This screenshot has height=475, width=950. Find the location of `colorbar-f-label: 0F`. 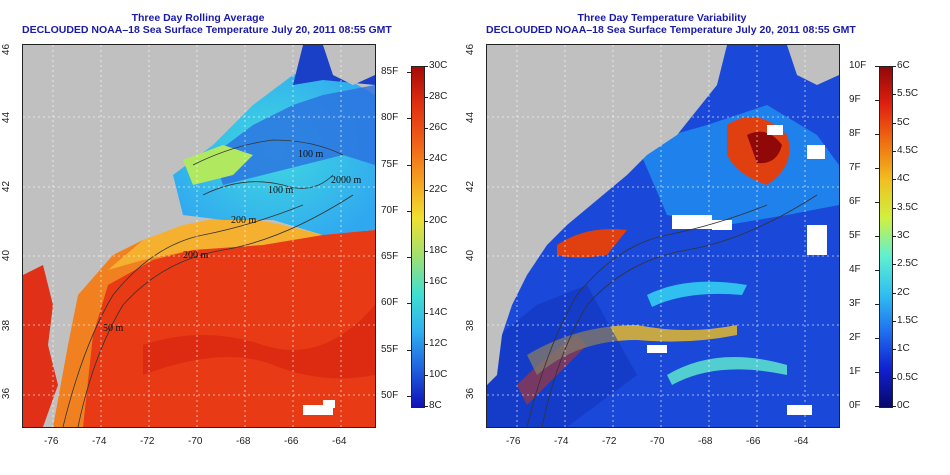

colorbar-f-label: 0F is located at coordinates (855, 405).